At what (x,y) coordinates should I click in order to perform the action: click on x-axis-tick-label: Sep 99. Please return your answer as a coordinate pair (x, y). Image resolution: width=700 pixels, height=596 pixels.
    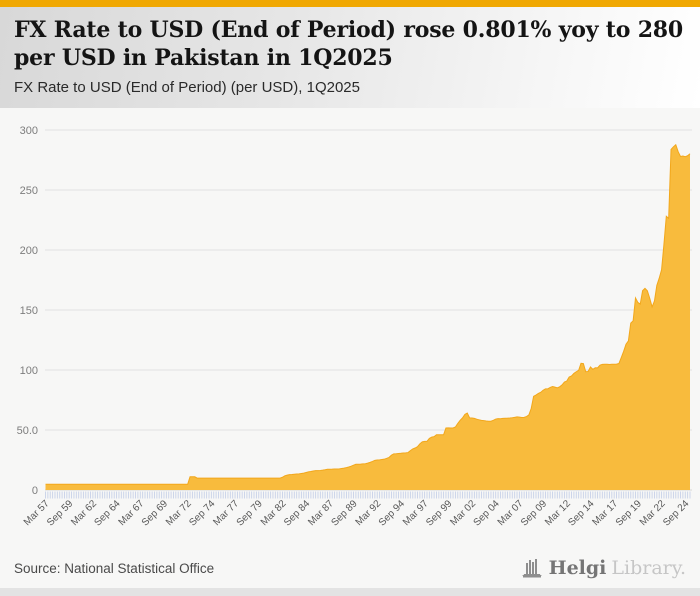
    Looking at the image, I should click on (439, 513).